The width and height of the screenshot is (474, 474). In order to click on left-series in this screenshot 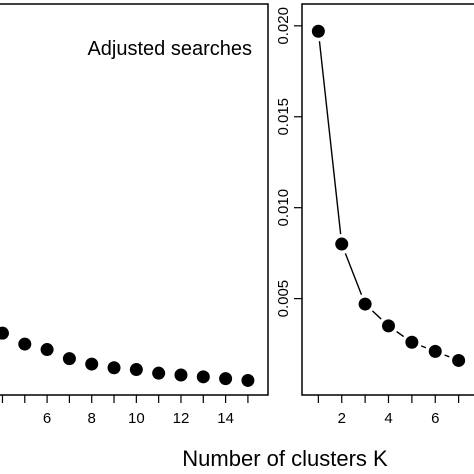, I will do `click(127, 356)`.